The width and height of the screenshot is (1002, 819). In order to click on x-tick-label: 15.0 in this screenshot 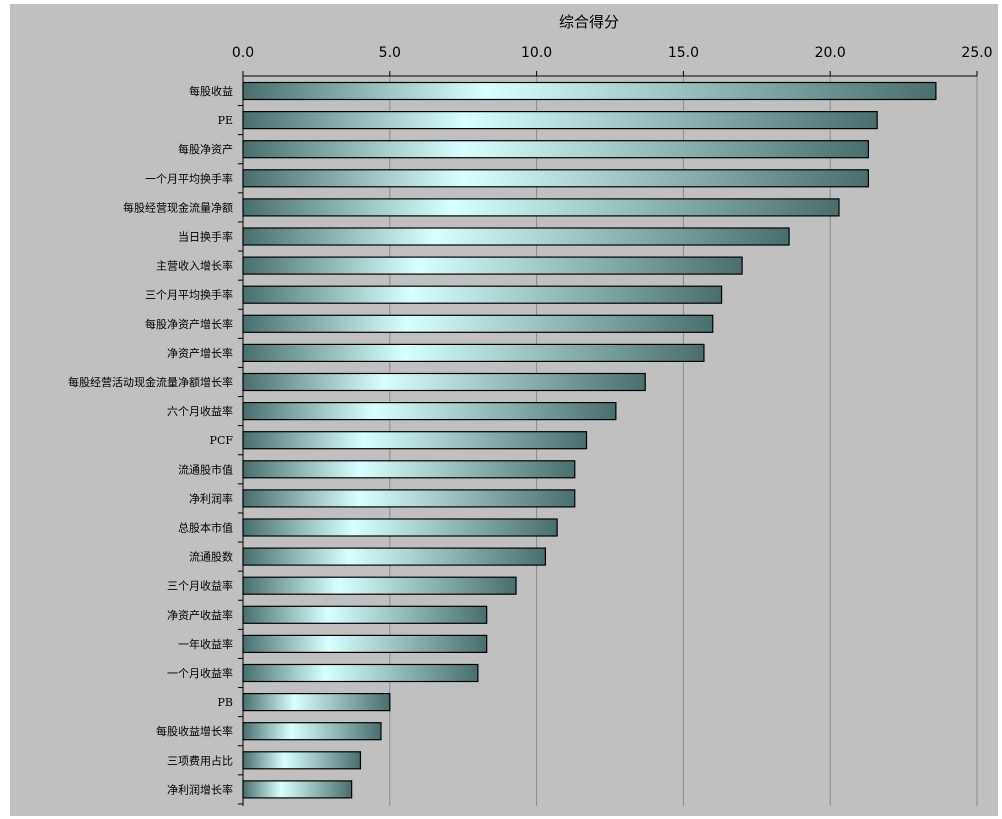, I will do `click(683, 53)`.